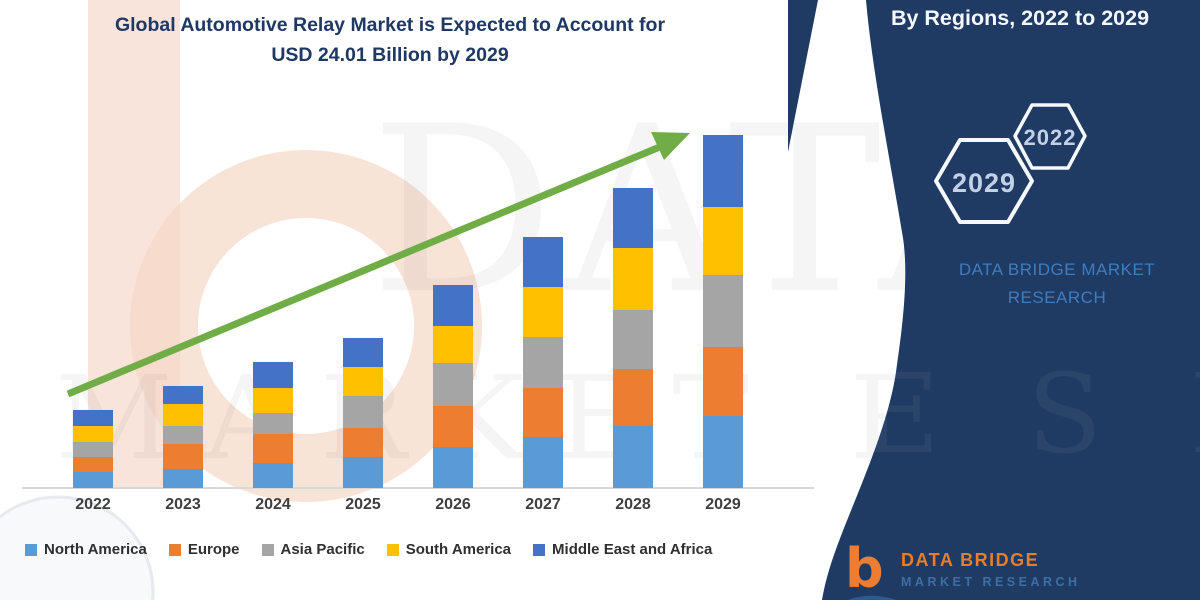  What do you see at coordinates (453, 344) in the screenshot?
I see `bar-segment-2026-south-america` at bounding box center [453, 344].